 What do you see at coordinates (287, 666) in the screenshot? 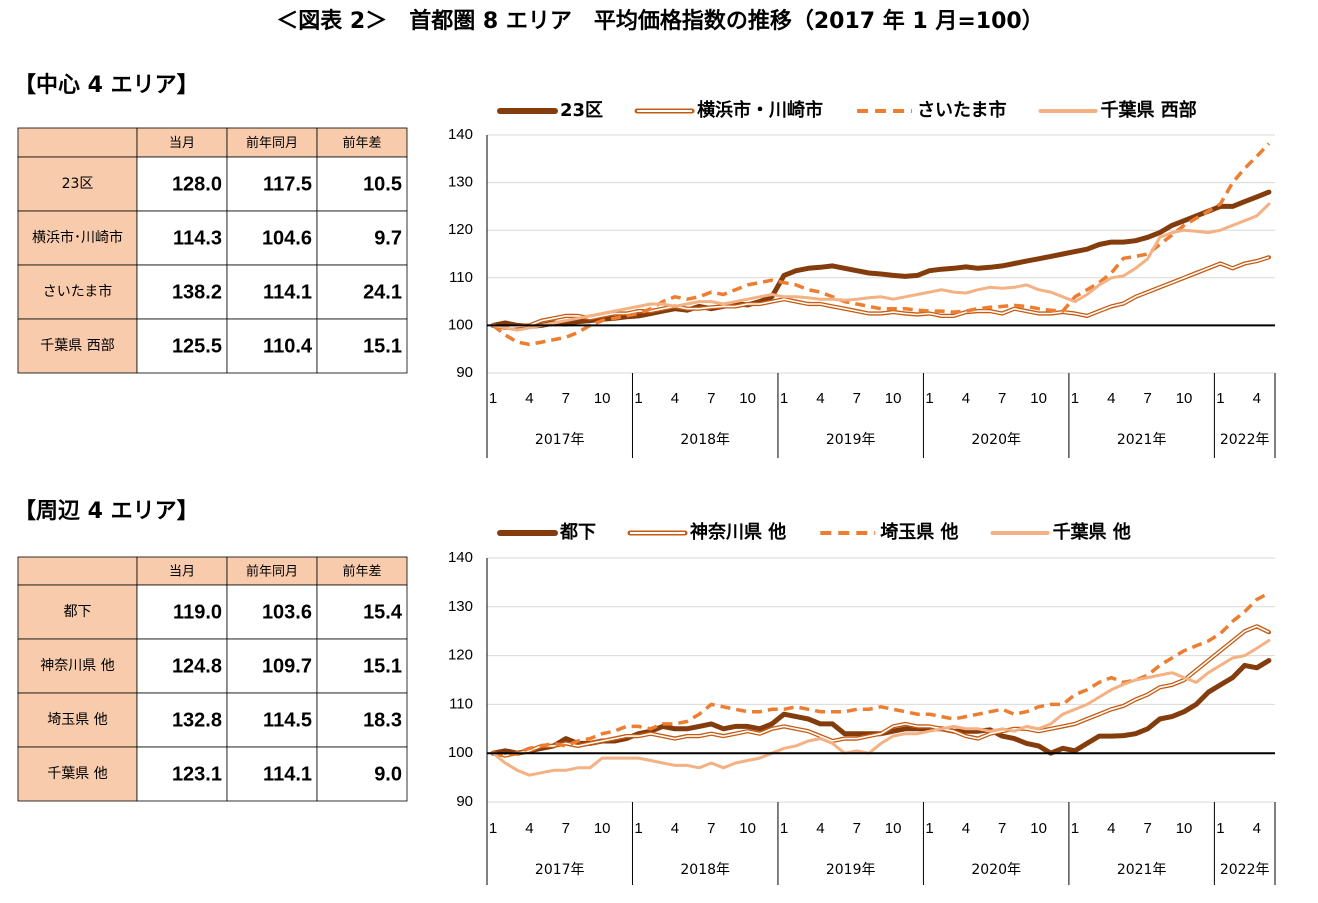
I see `table-cell-text: 109.7` at bounding box center [287, 666].